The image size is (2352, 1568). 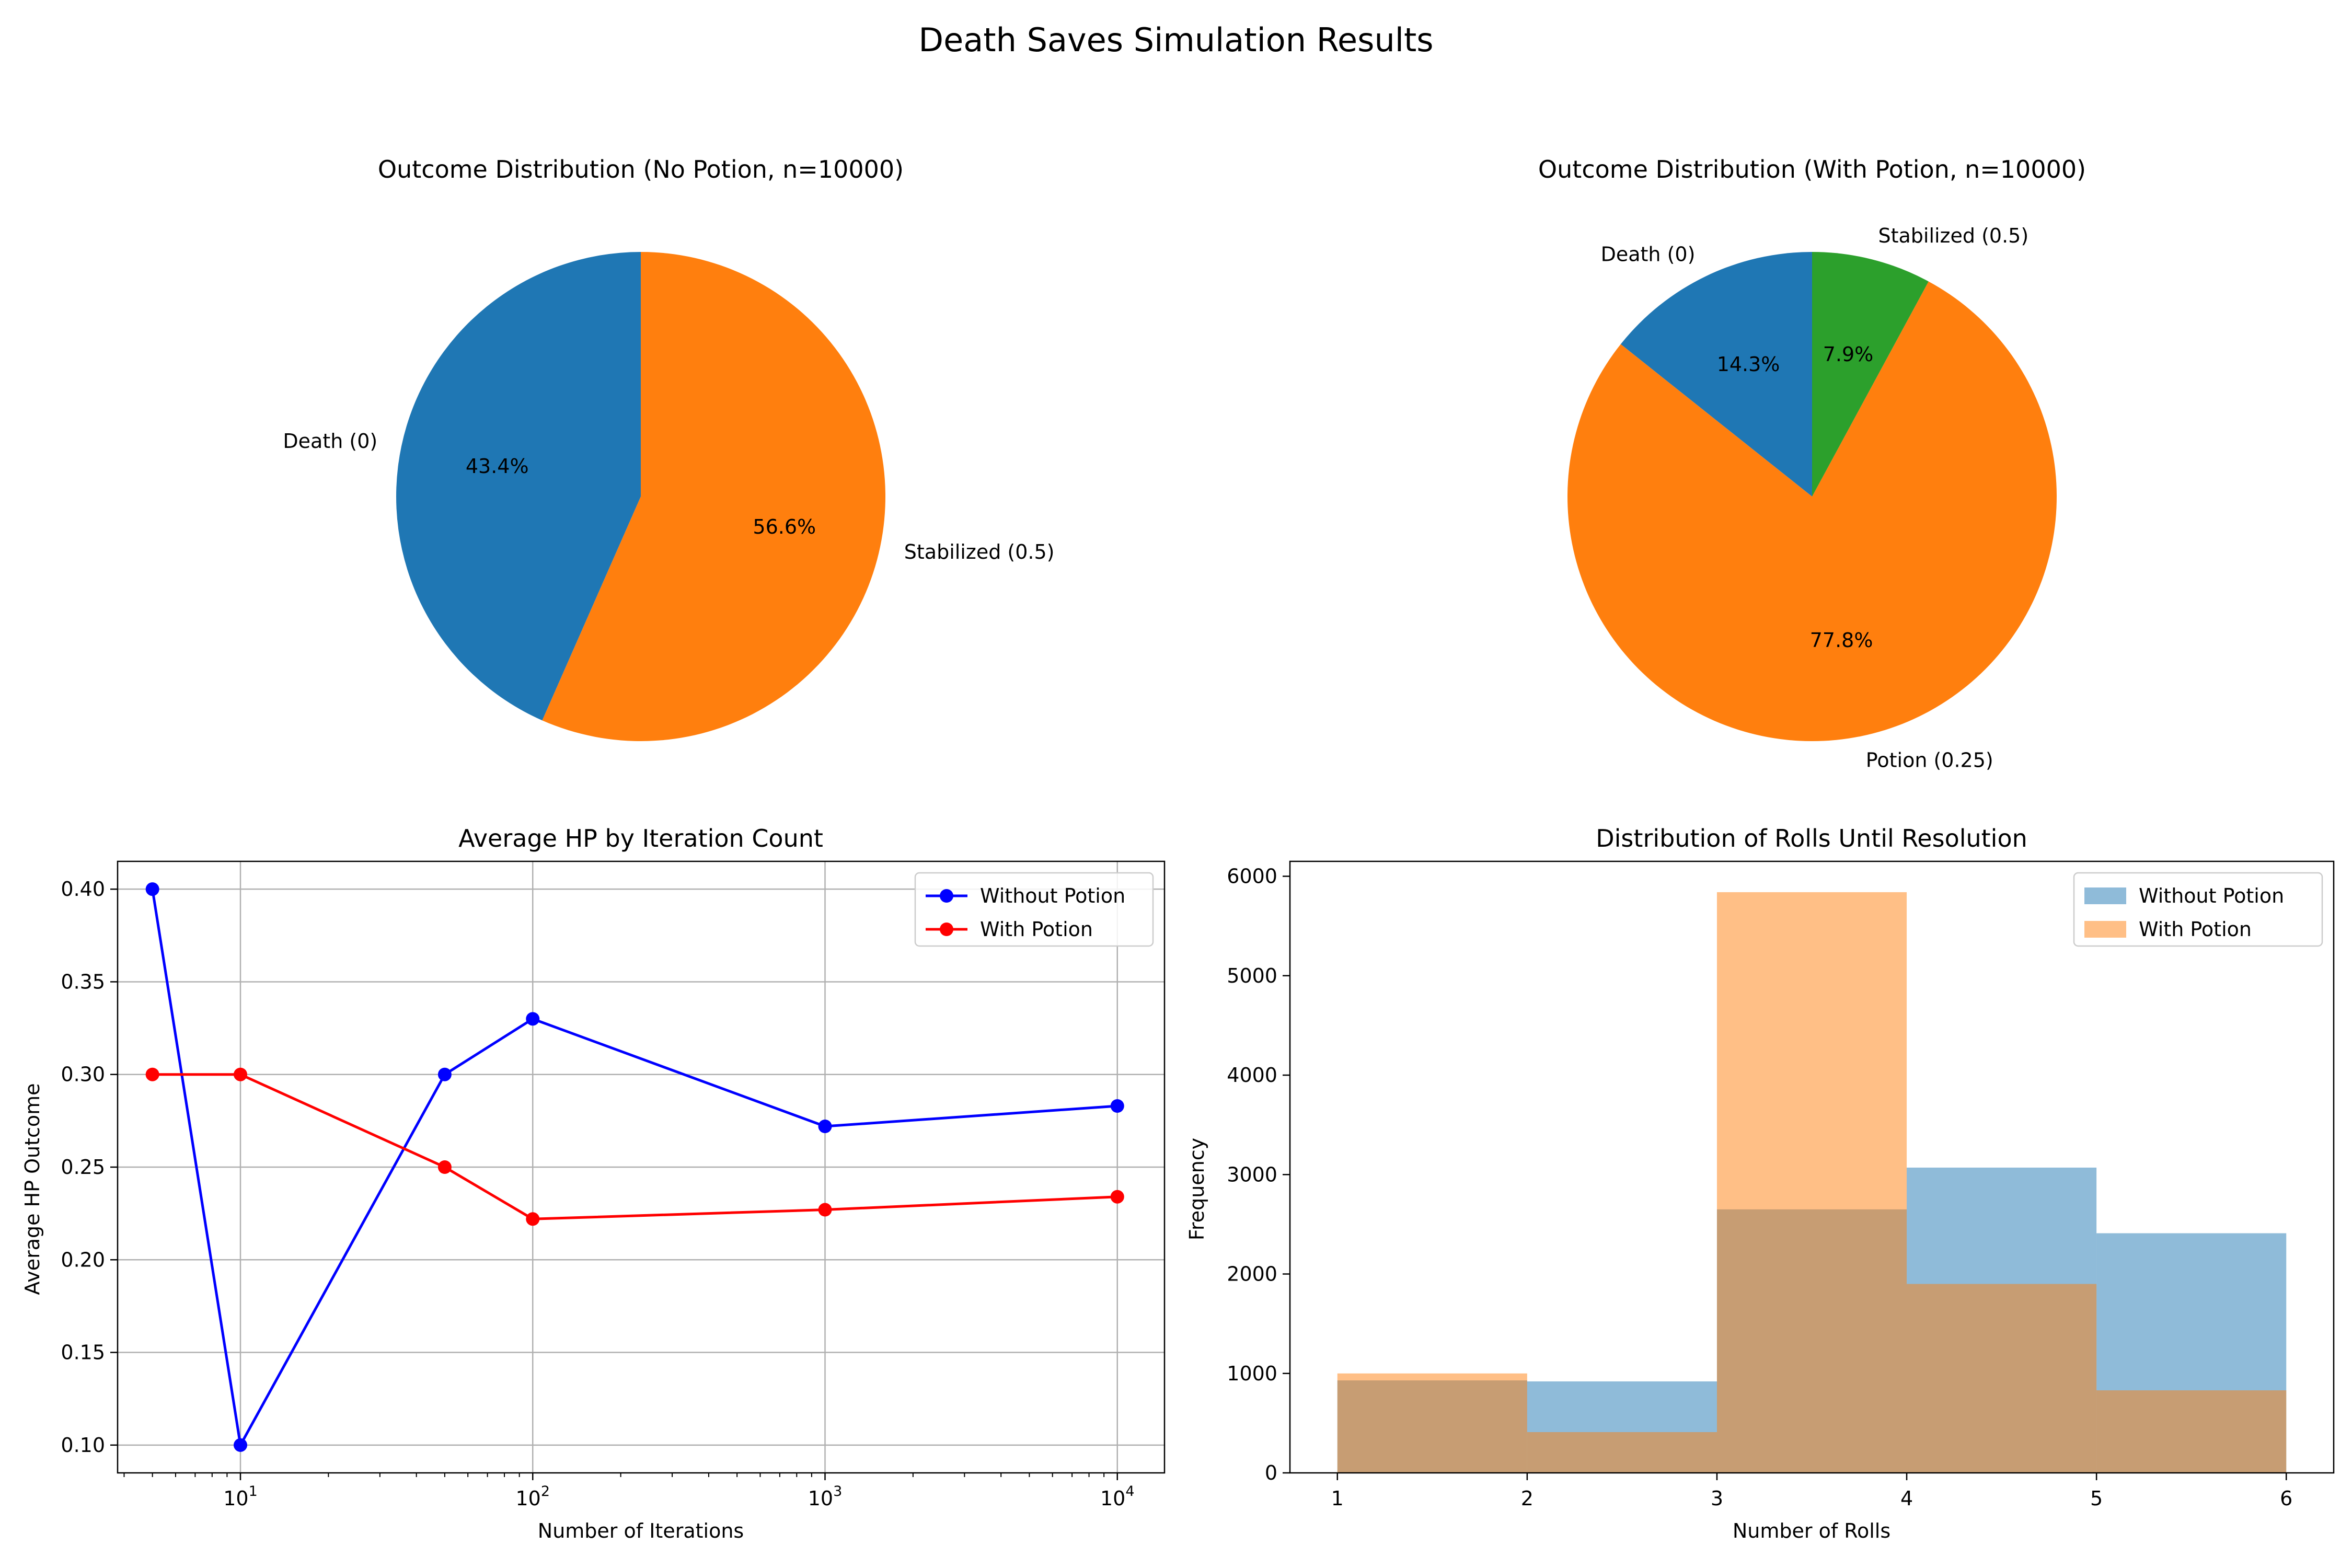 What do you see at coordinates (1811, 1530) in the screenshot?
I see `histogram-x-axis-label: Number of Rolls` at bounding box center [1811, 1530].